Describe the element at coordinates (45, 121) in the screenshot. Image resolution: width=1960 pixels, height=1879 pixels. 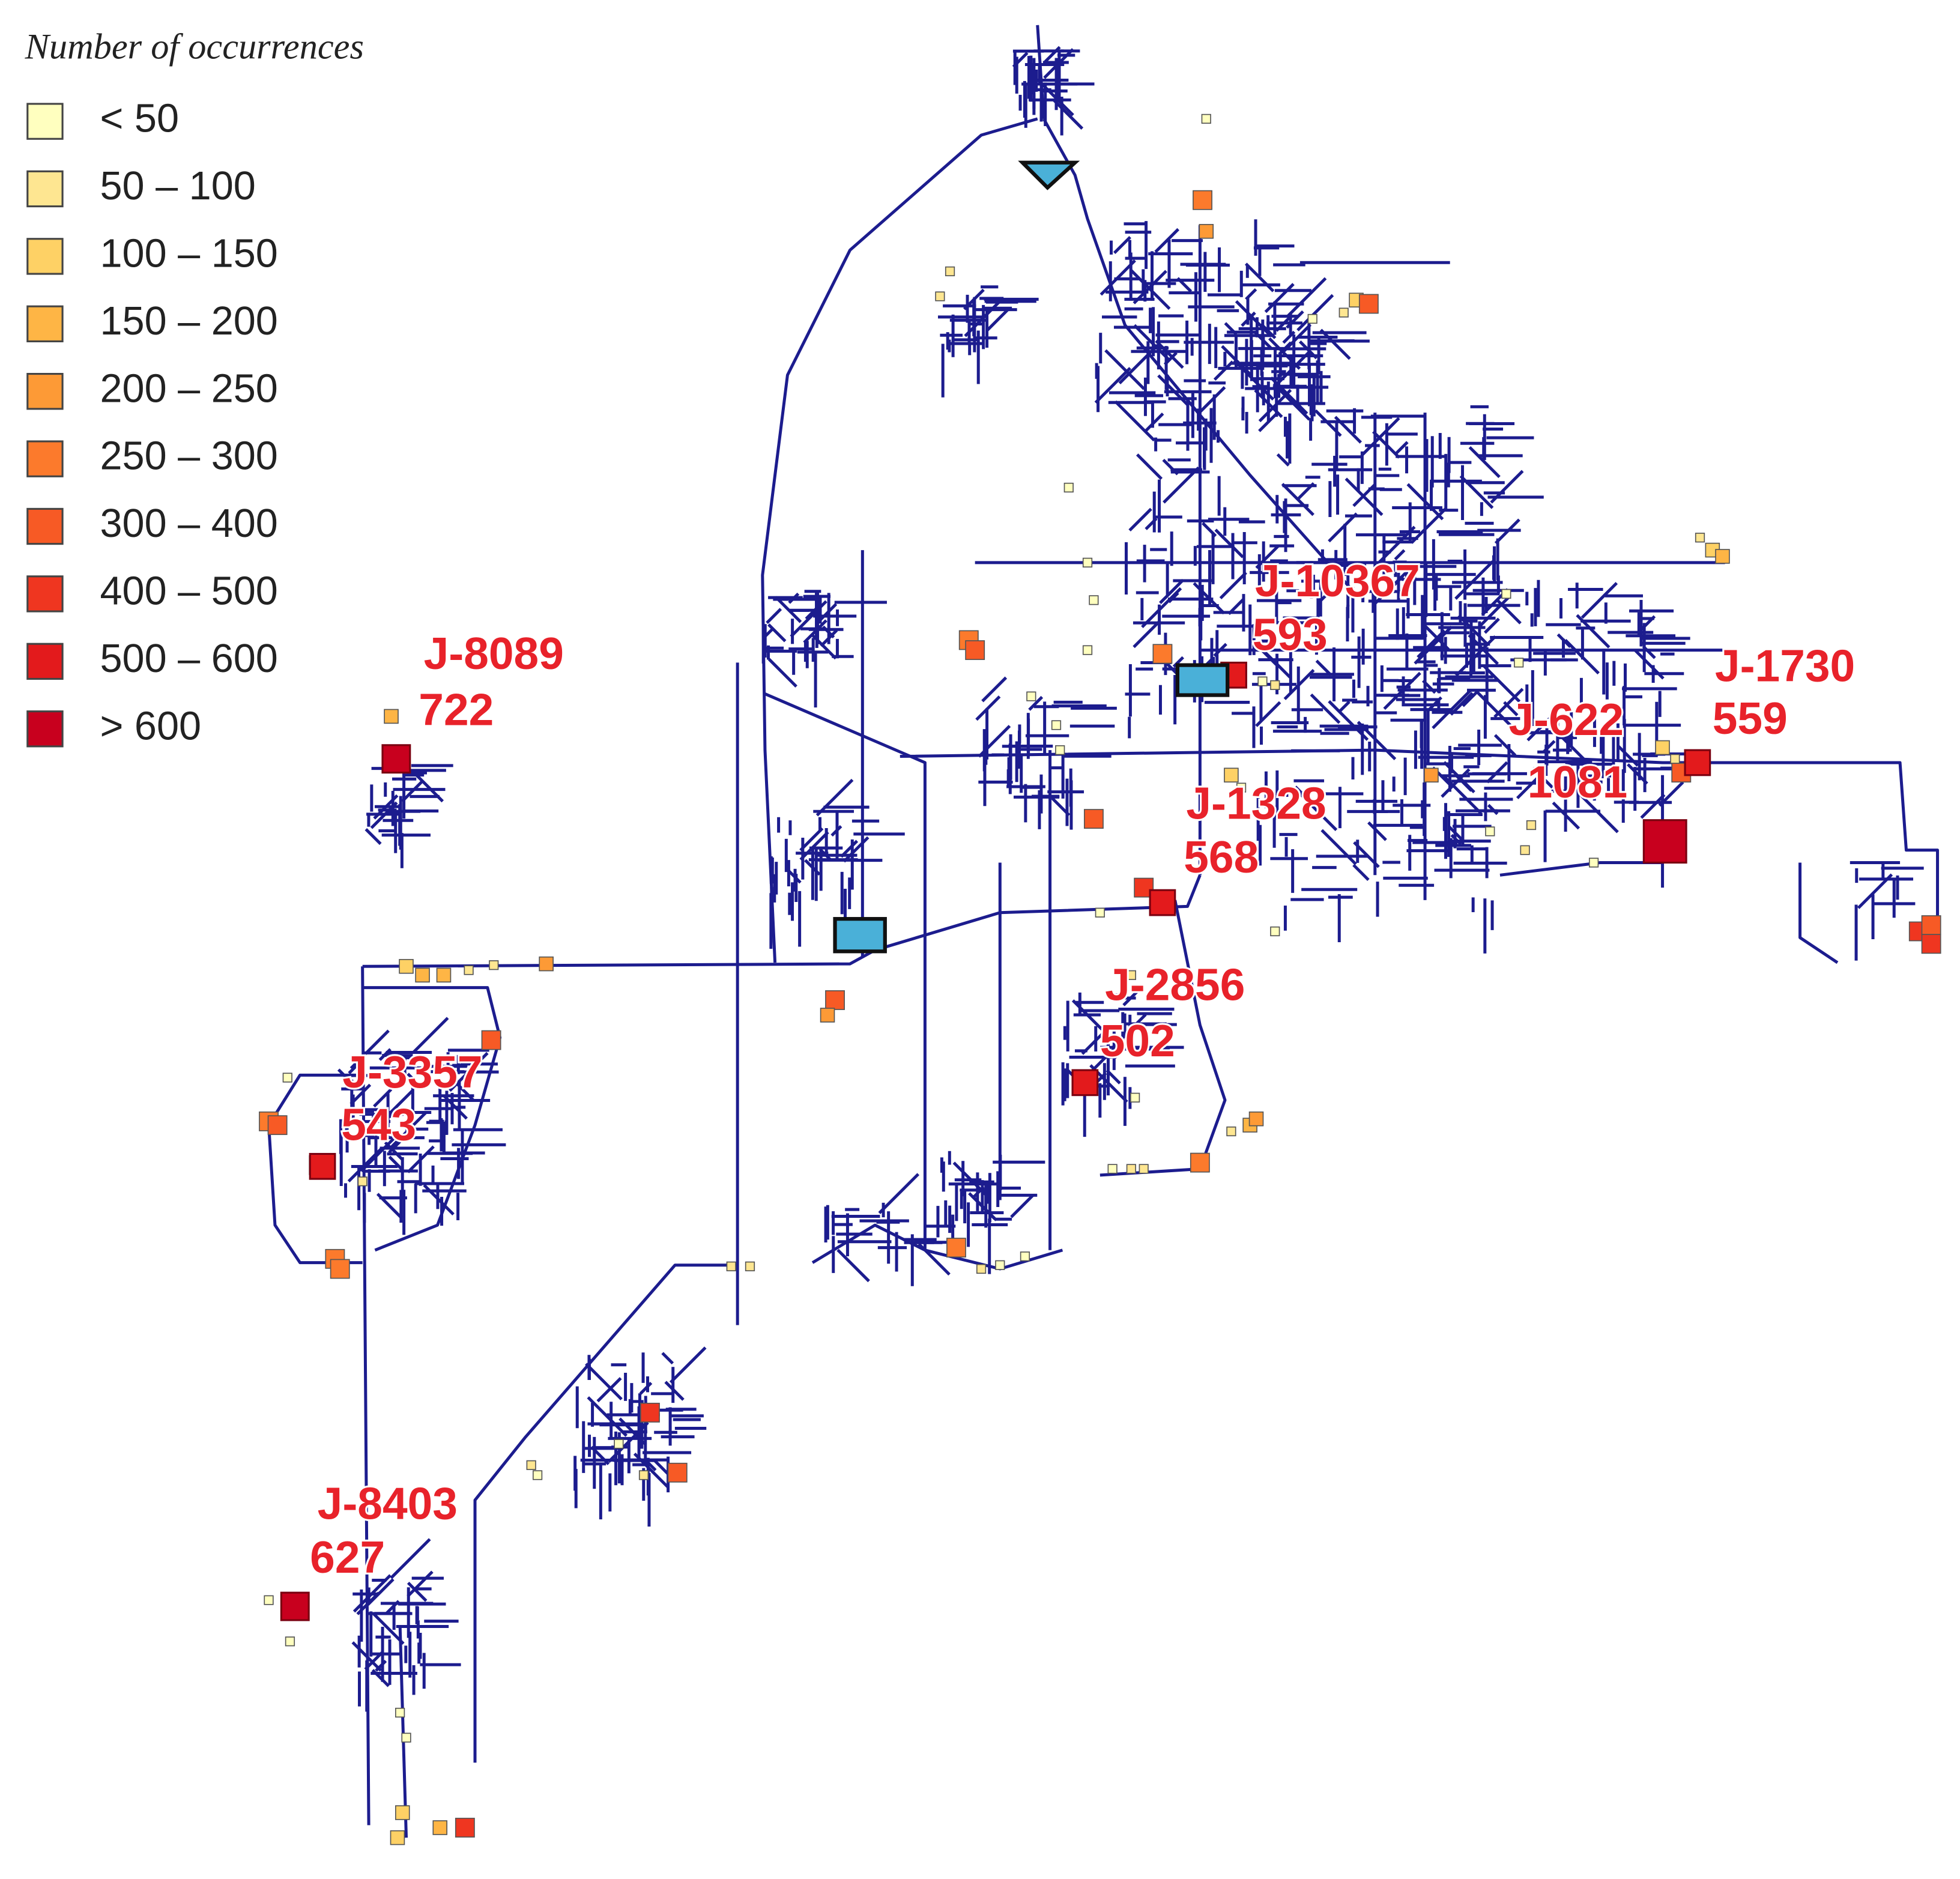
I see `legend-swatch` at that location.